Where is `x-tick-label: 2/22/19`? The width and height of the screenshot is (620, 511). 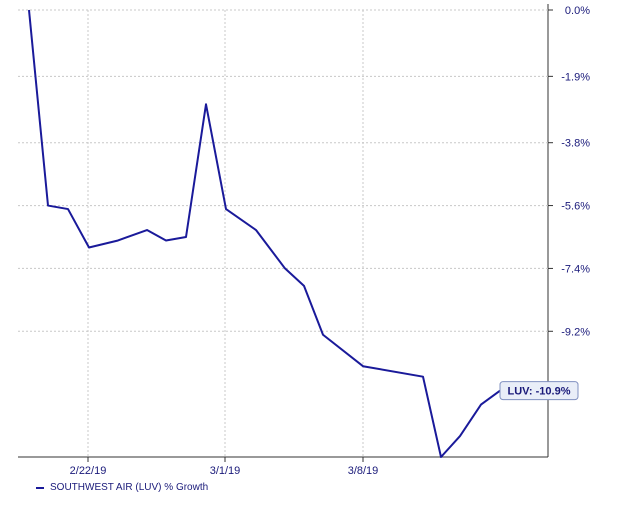 x-tick-label: 2/22/19 is located at coordinates (88, 471).